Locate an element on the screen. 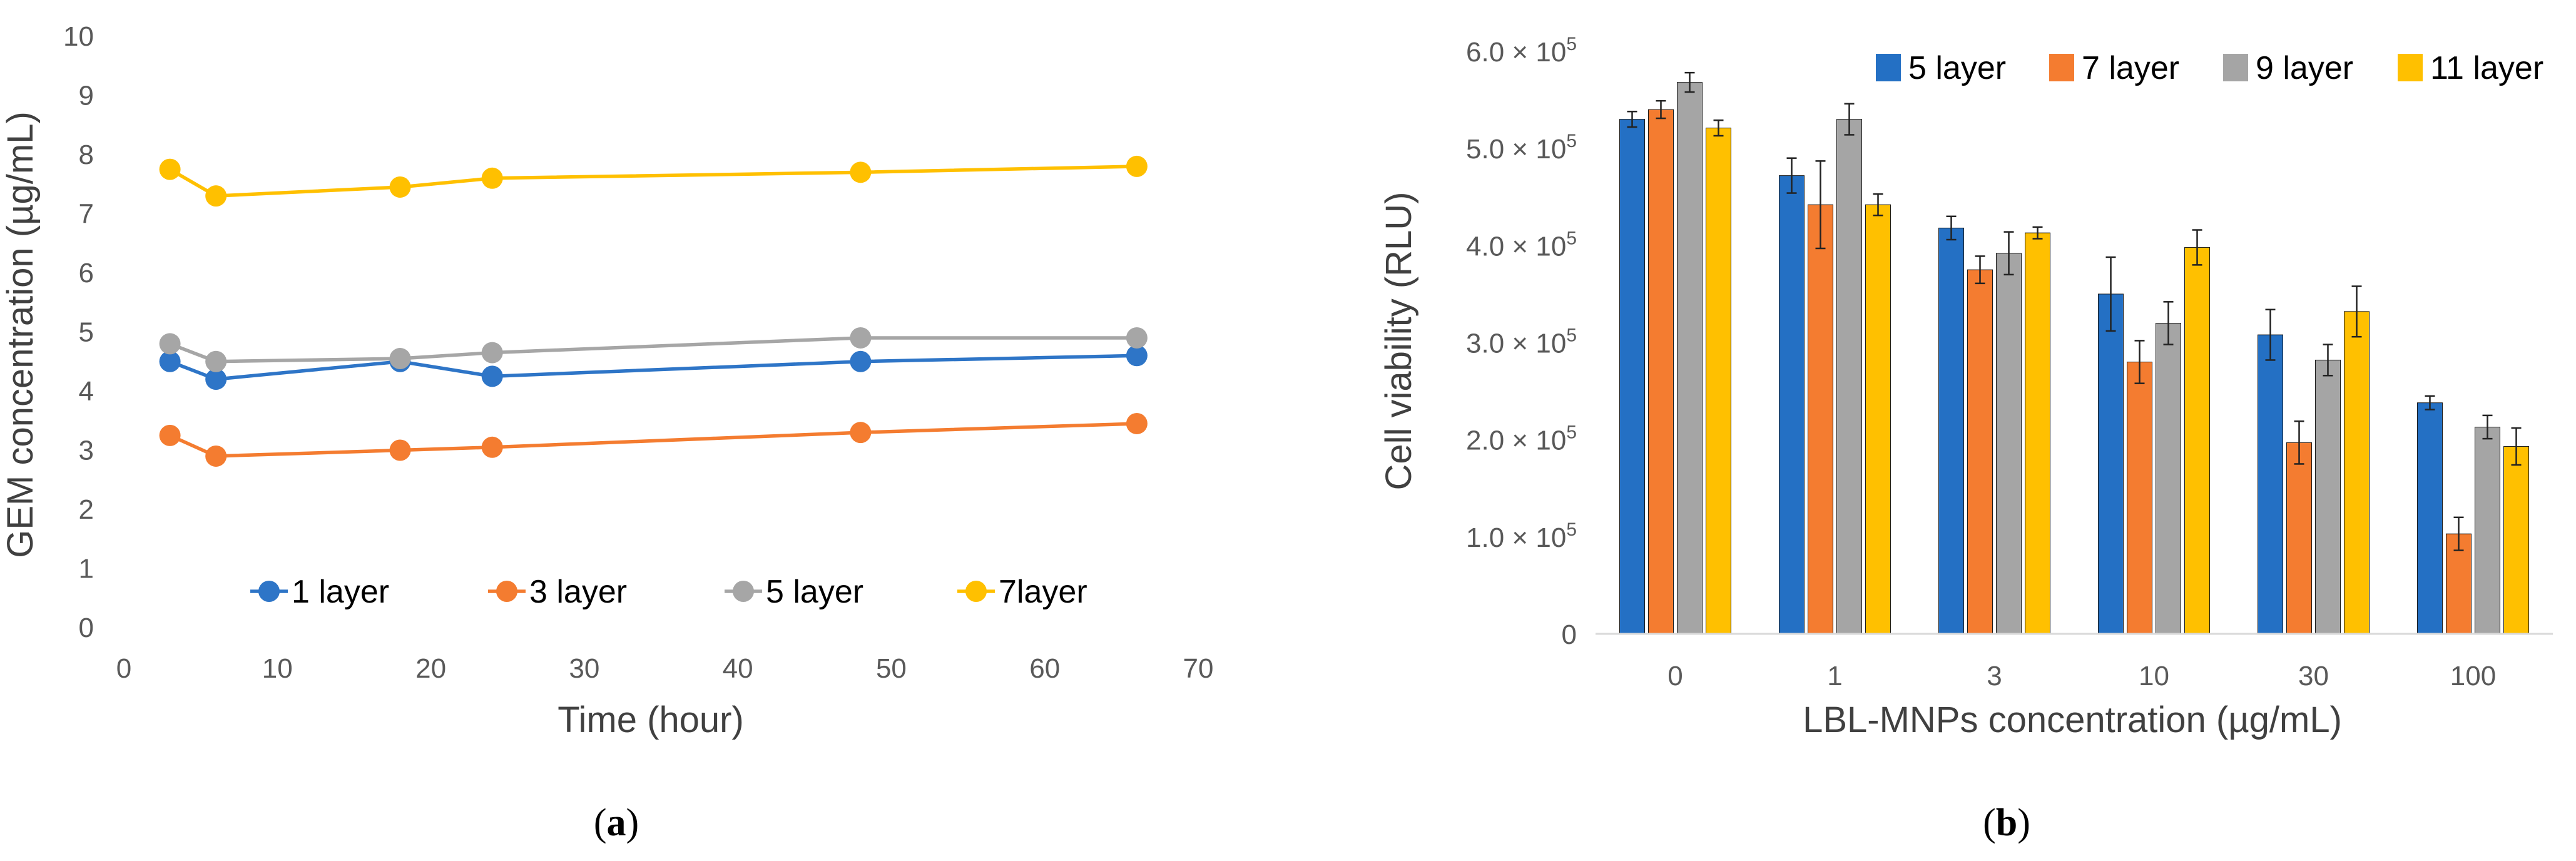 The height and width of the screenshot is (861, 2576). a-x-tick-label: 50 is located at coordinates (891, 668).